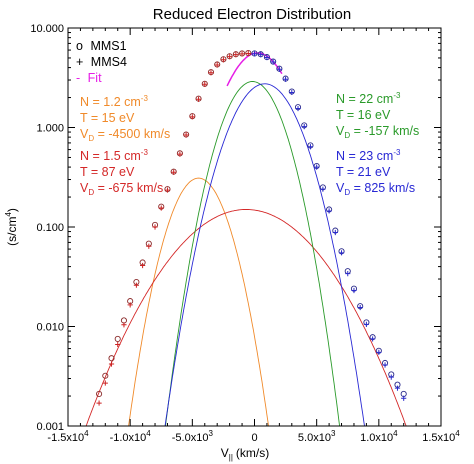 Image resolution: width=474 pixels, height=464 pixels. I want to click on annotation-blue-drift: VD = 825 km/s, so click(375, 189).